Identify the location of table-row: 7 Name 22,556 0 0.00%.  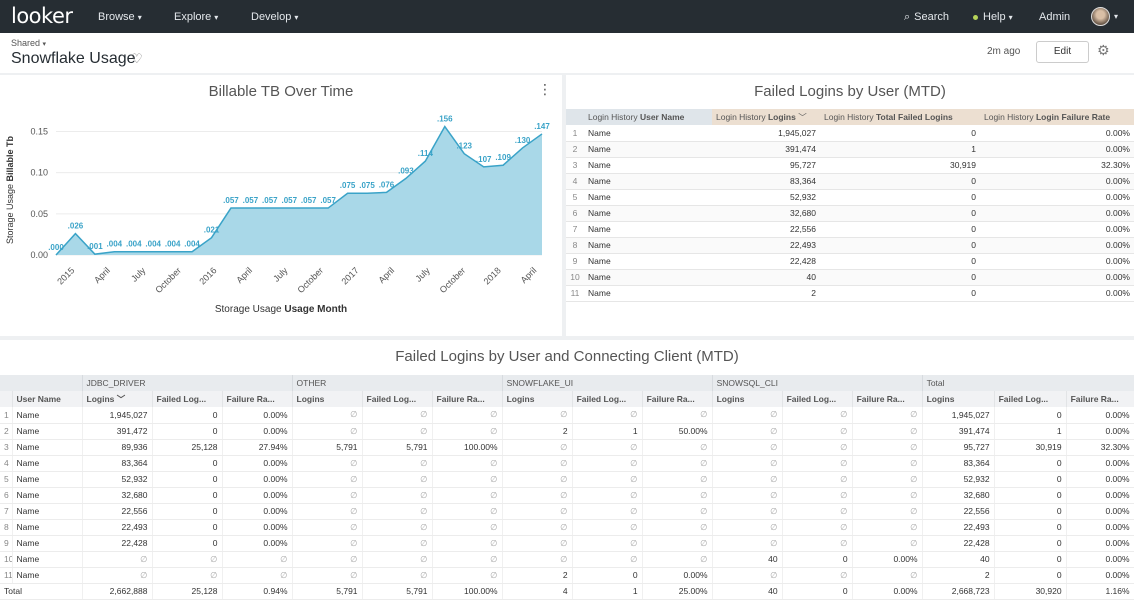
(850, 229).